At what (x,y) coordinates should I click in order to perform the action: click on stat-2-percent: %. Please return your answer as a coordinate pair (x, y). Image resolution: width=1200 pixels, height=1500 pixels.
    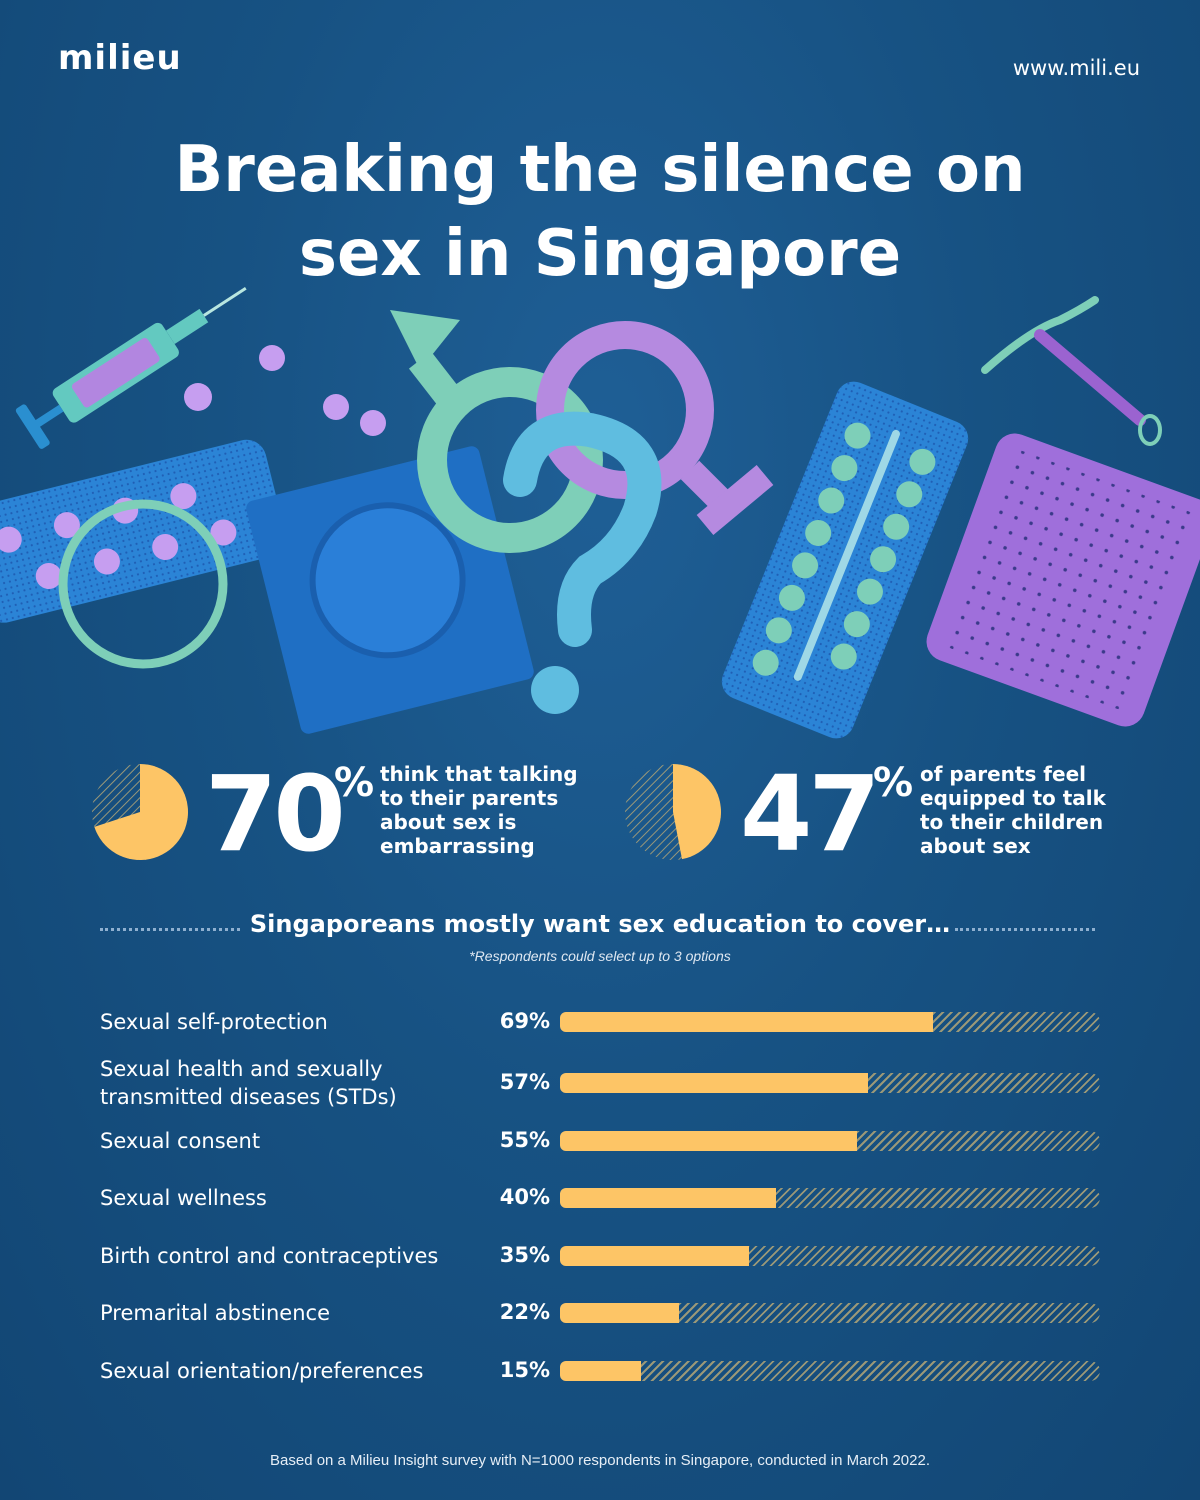
    Looking at the image, I should click on (893, 783).